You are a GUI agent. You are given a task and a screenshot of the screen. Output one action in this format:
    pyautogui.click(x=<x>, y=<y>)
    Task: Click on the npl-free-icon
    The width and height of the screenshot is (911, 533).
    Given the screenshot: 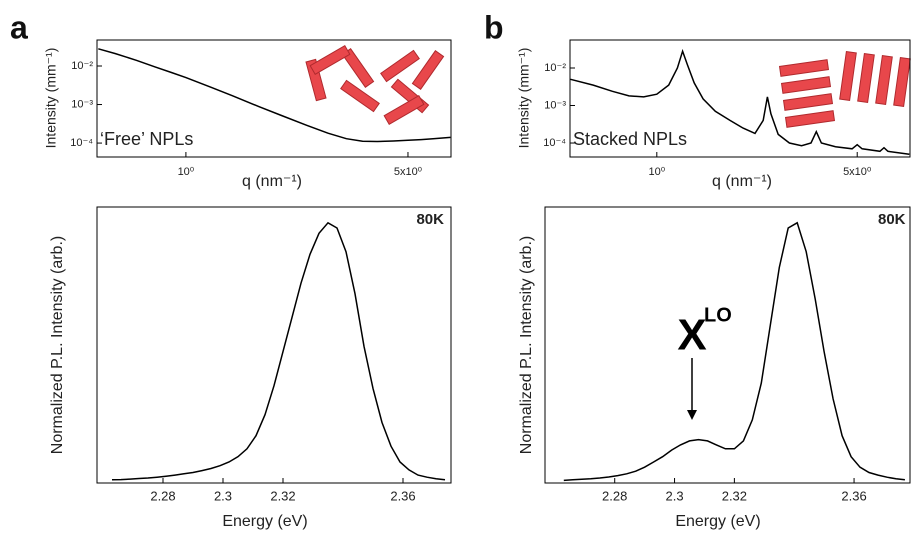 What is the action you would take?
    pyautogui.click(x=375, y=85)
    